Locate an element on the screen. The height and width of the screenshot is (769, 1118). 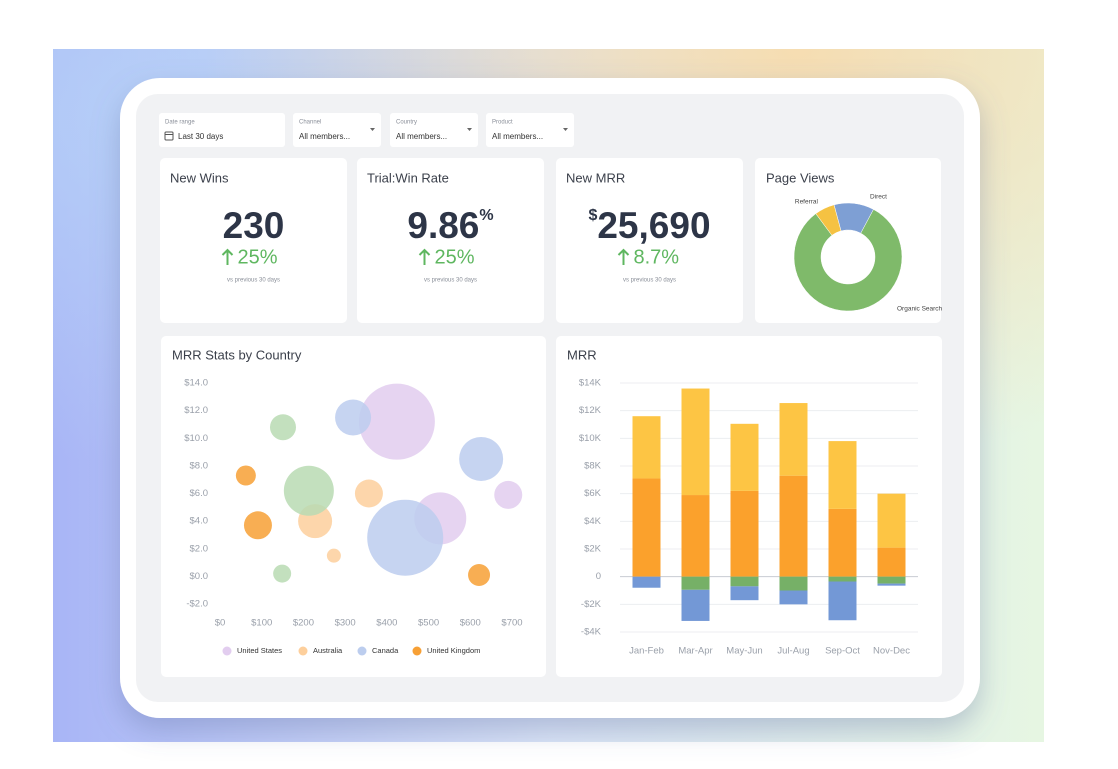
y-tick-label: -$2.0 is located at coordinates (197, 604).